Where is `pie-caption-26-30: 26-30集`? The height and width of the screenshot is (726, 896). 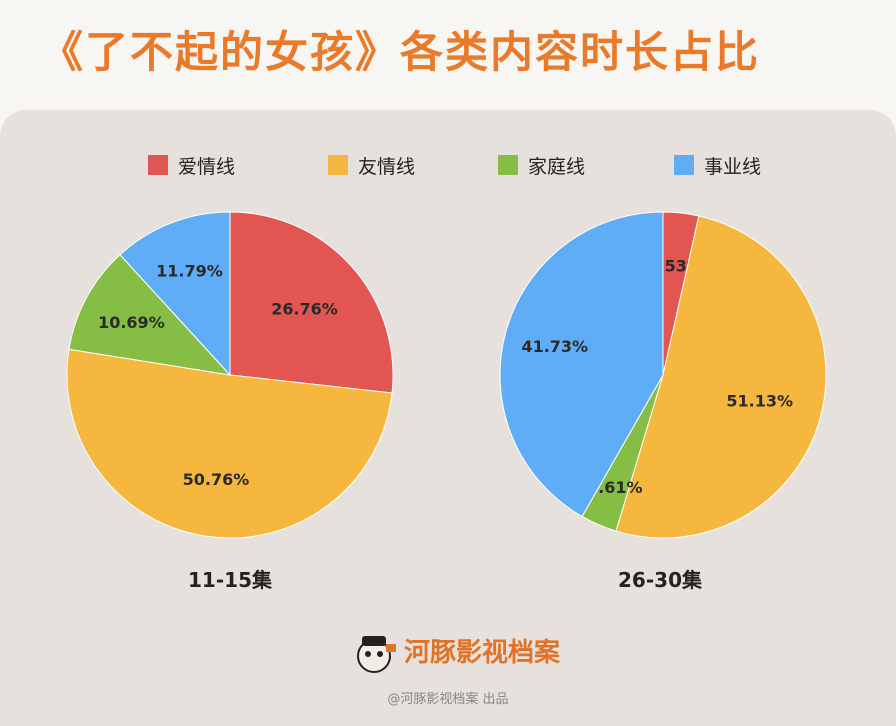 pie-caption-26-30: 26-30集 is located at coordinates (660, 580).